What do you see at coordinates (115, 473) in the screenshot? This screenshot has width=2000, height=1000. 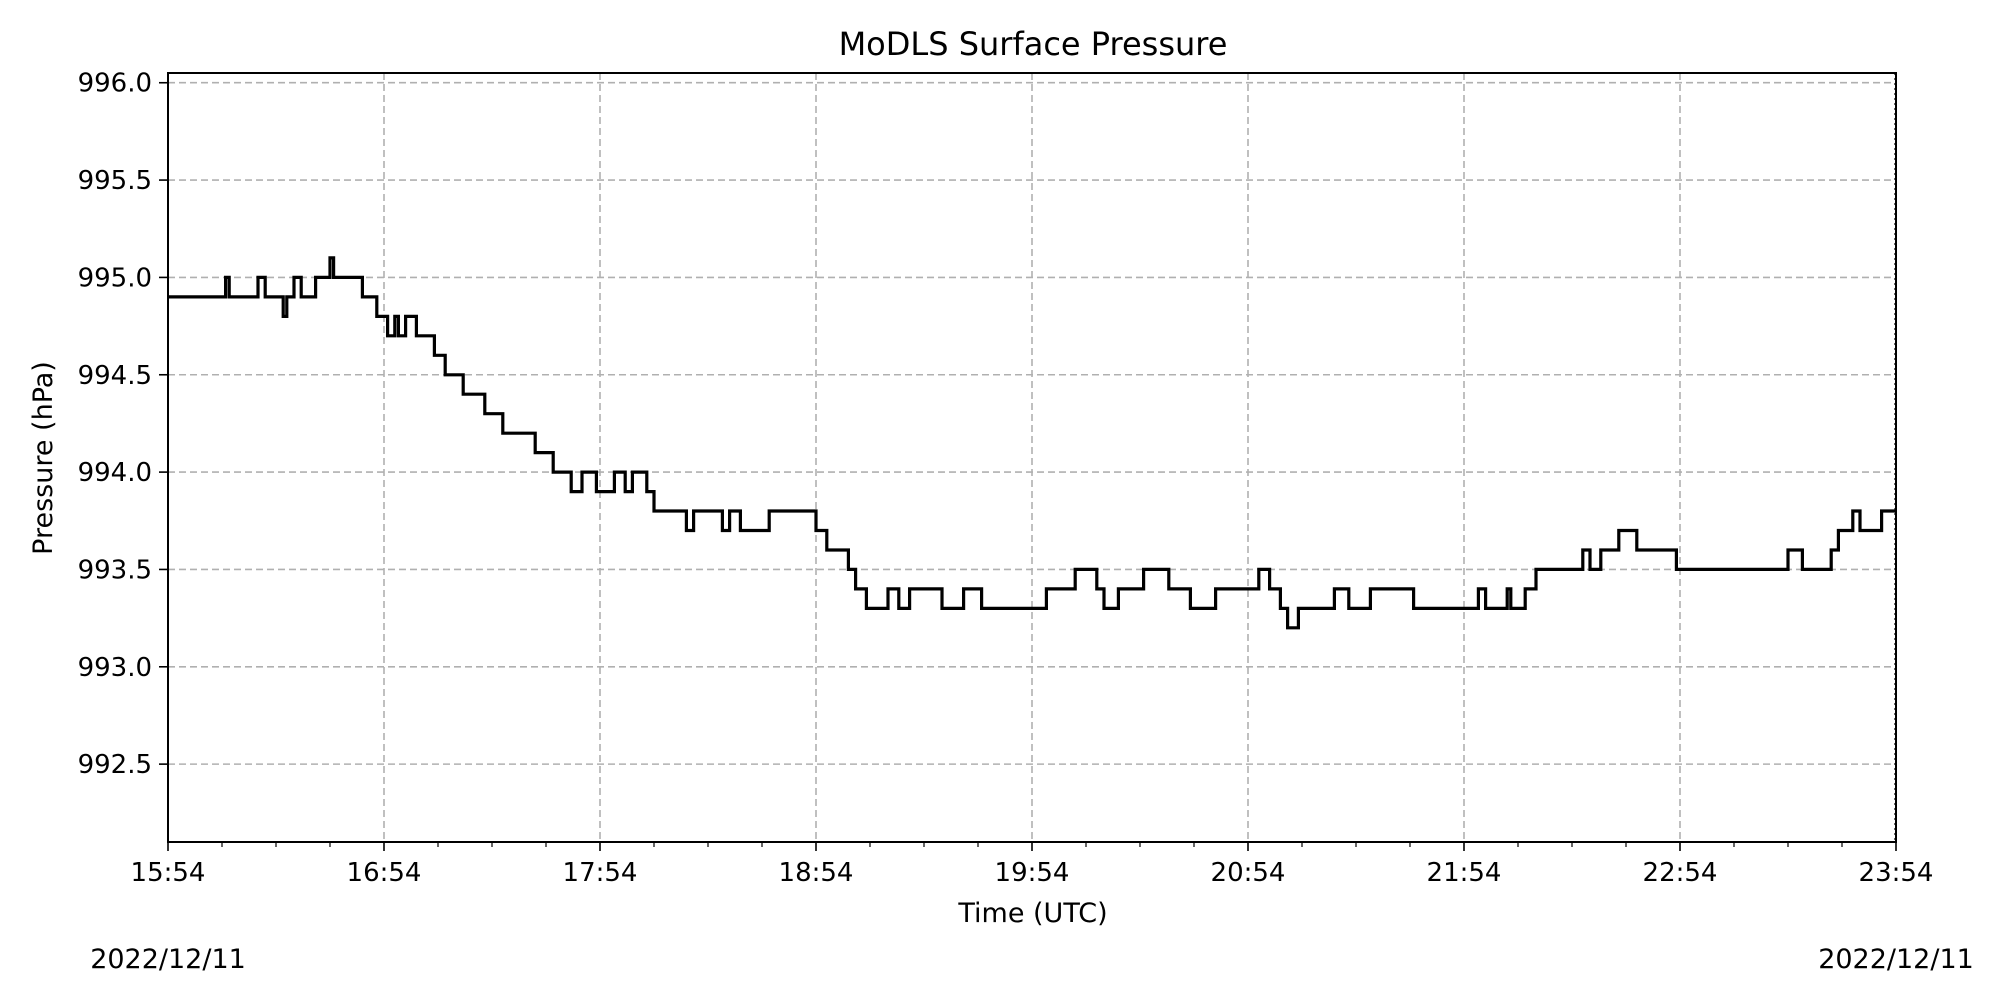 I see `y-tick-label: 994.0` at bounding box center [115, 473].